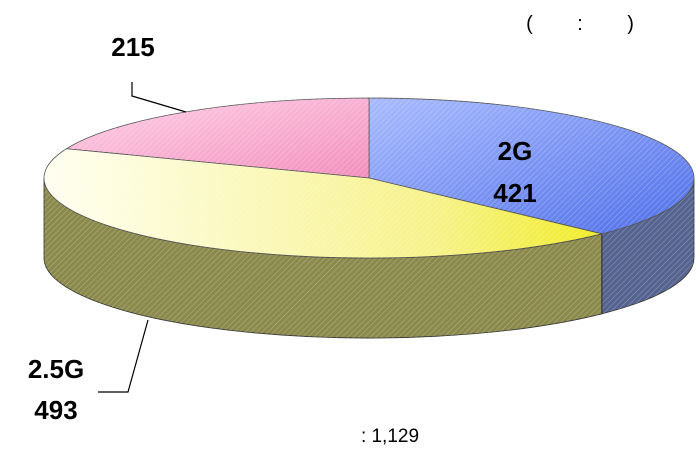 The image size is (697, 454). I want to click on unit-note: ( : ), so click(580, 24).